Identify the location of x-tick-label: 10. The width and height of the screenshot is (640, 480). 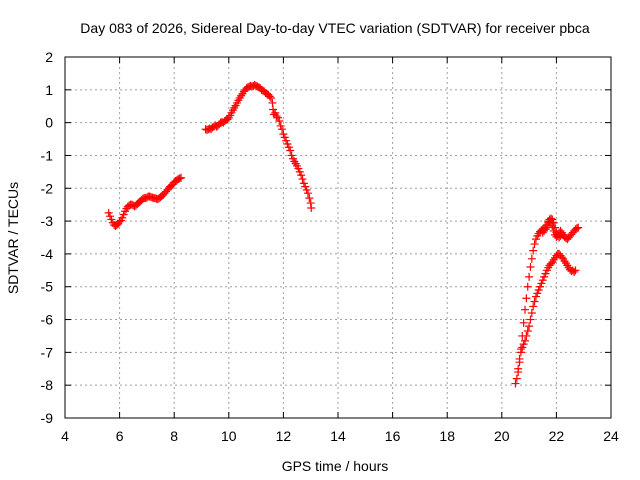
(229, 436).